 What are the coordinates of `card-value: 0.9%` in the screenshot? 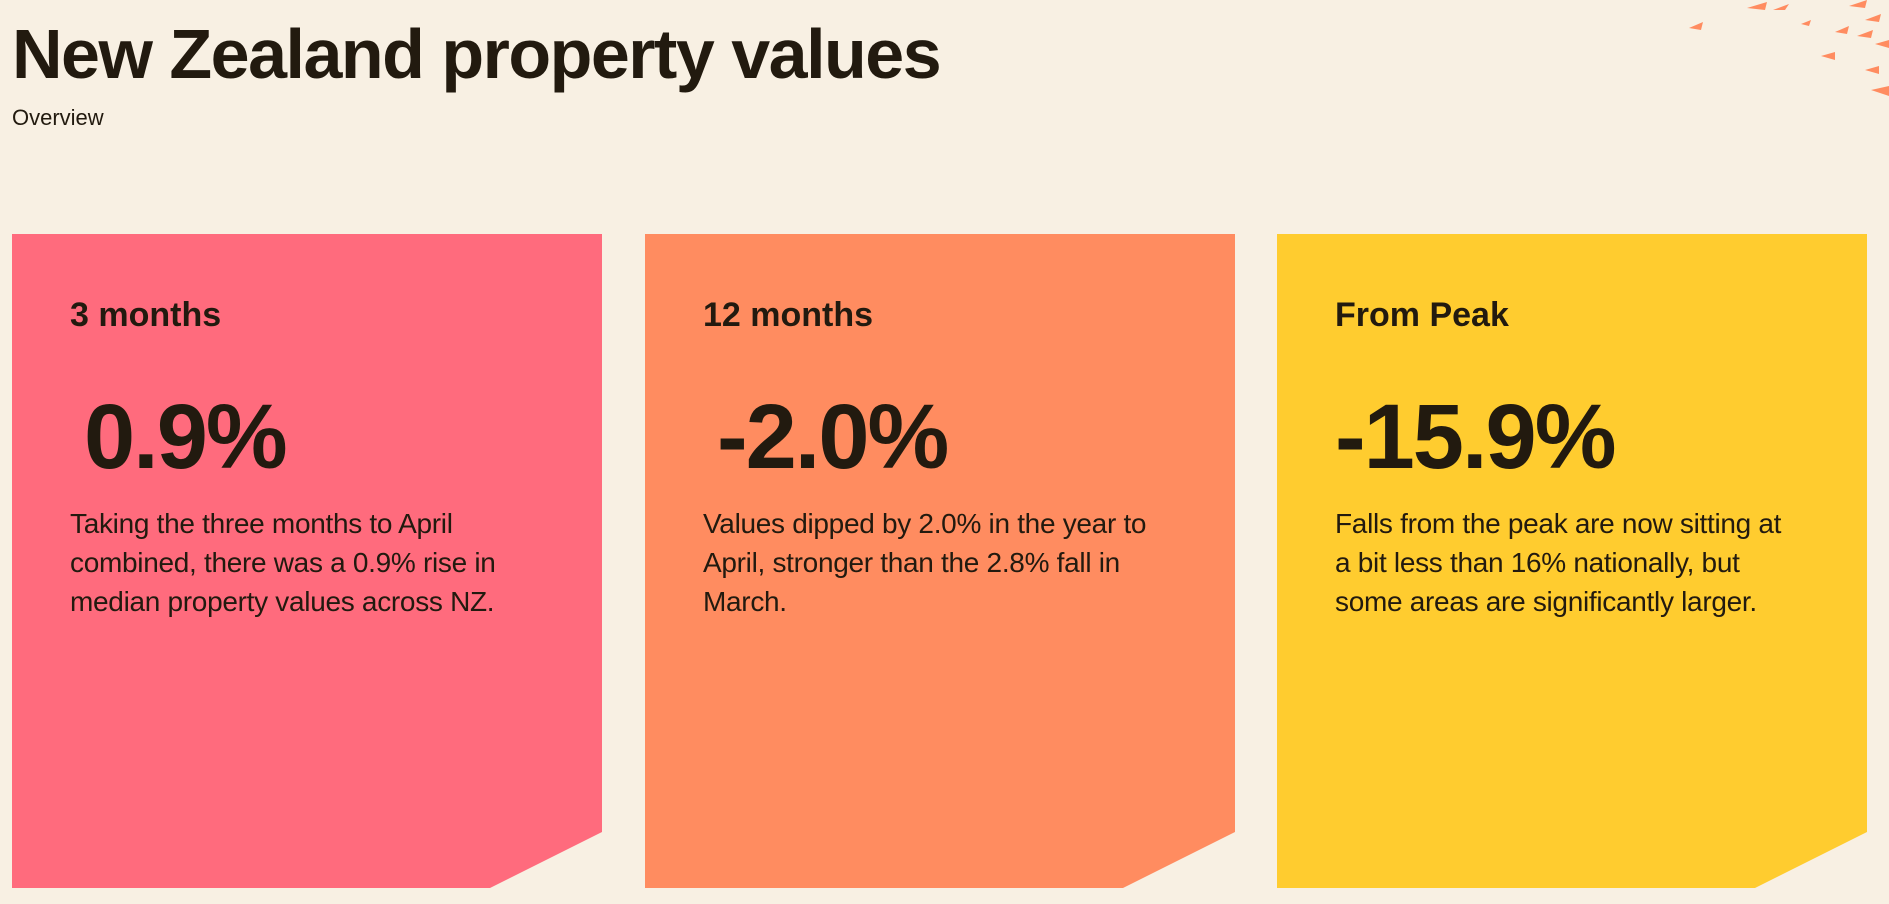 It's located at (186, 437).